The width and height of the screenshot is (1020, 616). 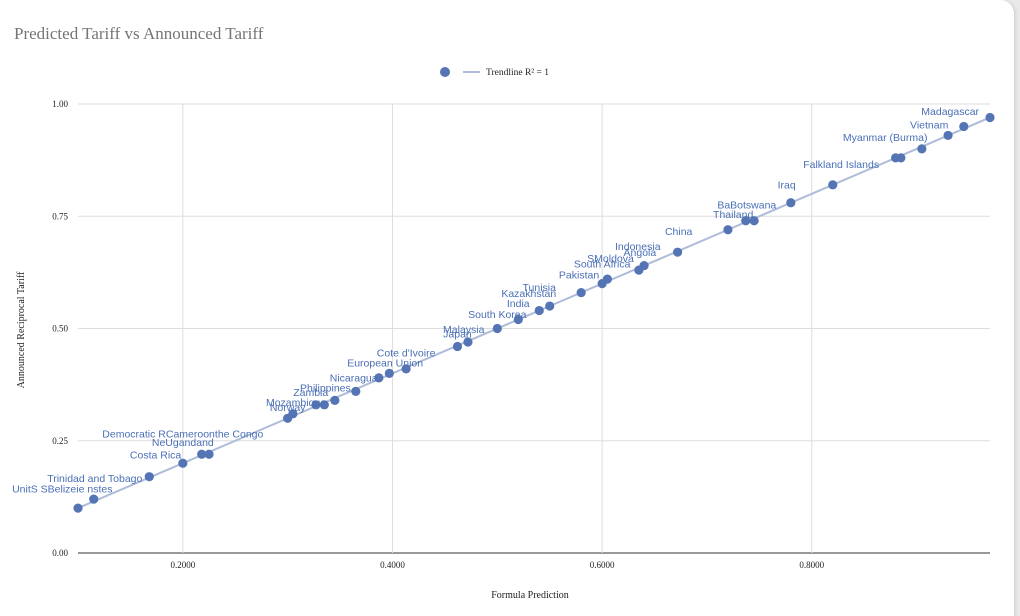 What do you see at coordinates (60, 104) in the screenshot?
I see `y-tick-label: 1.00` at bounding box center [60, 104].